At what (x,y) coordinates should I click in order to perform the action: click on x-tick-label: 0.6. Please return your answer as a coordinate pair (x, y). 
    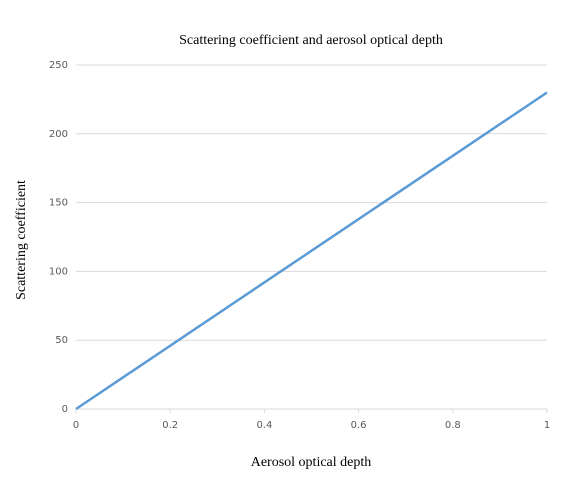
    Looking at the image, I should click on (359, 425).